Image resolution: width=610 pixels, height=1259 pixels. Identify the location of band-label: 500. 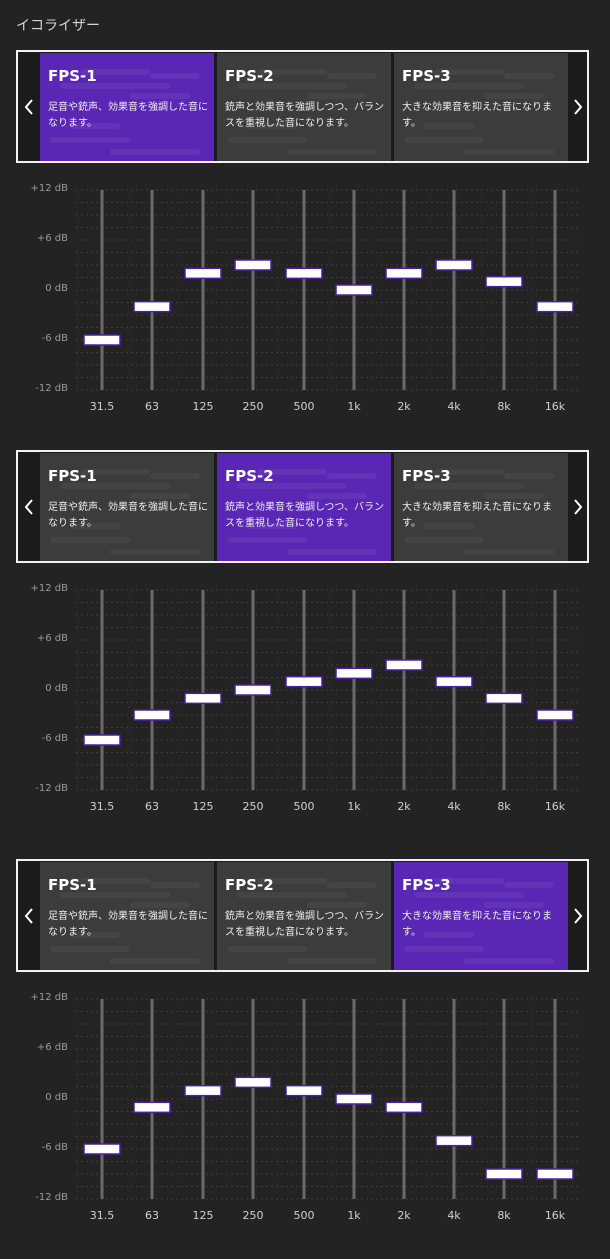
(304, 406).